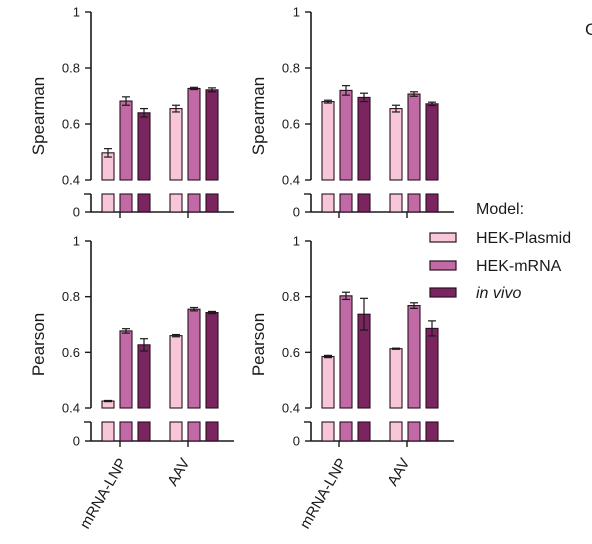  Describe the element at coordinates (500, 209) in the screenshot. I see `legend-title: Model:` at that location.